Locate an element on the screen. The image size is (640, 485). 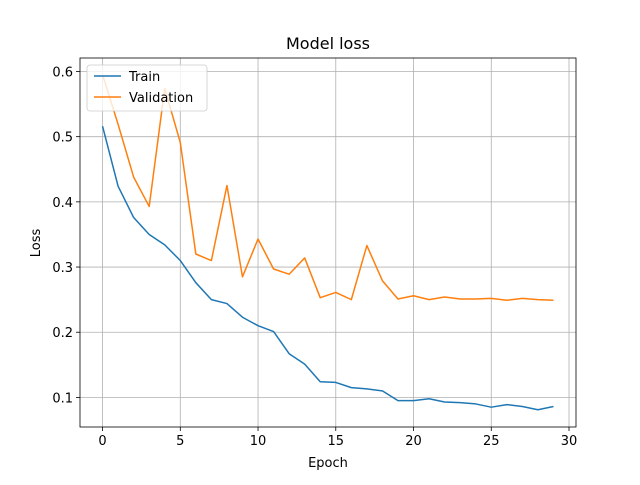
x-tick-label: 25 is located at coordinates (491, 441).